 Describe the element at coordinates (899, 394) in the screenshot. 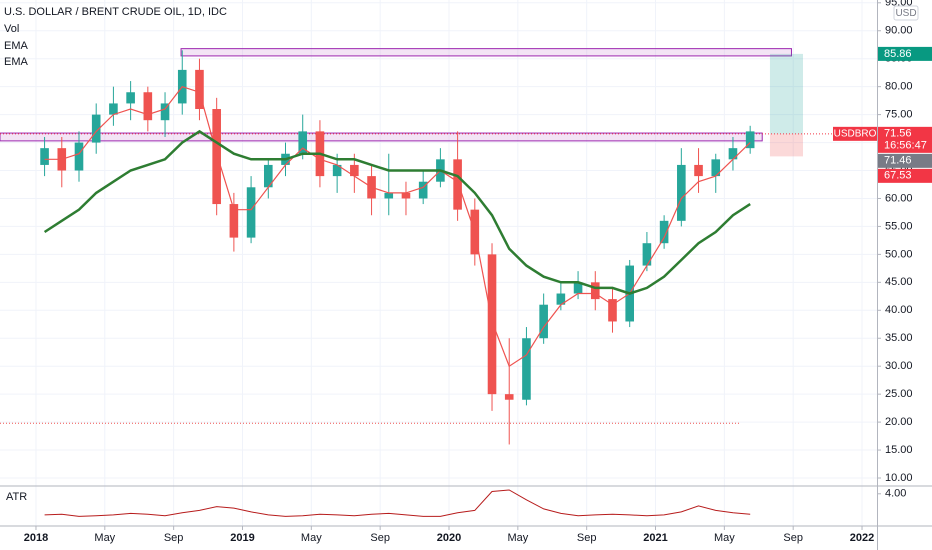

I see `y-tick-label: 25.00` at that location.